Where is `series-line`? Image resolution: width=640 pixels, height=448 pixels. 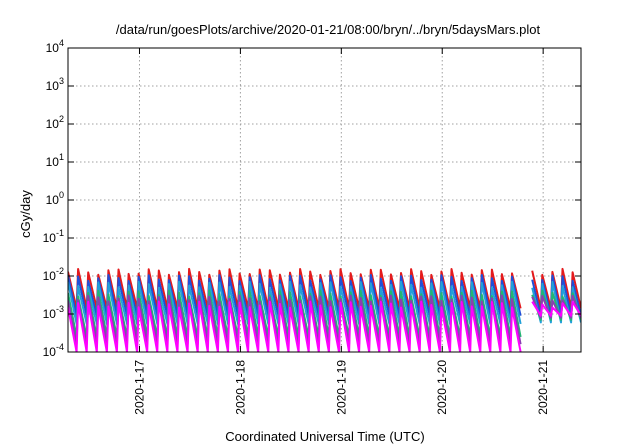 series-line is located at coordinates (324, 326).